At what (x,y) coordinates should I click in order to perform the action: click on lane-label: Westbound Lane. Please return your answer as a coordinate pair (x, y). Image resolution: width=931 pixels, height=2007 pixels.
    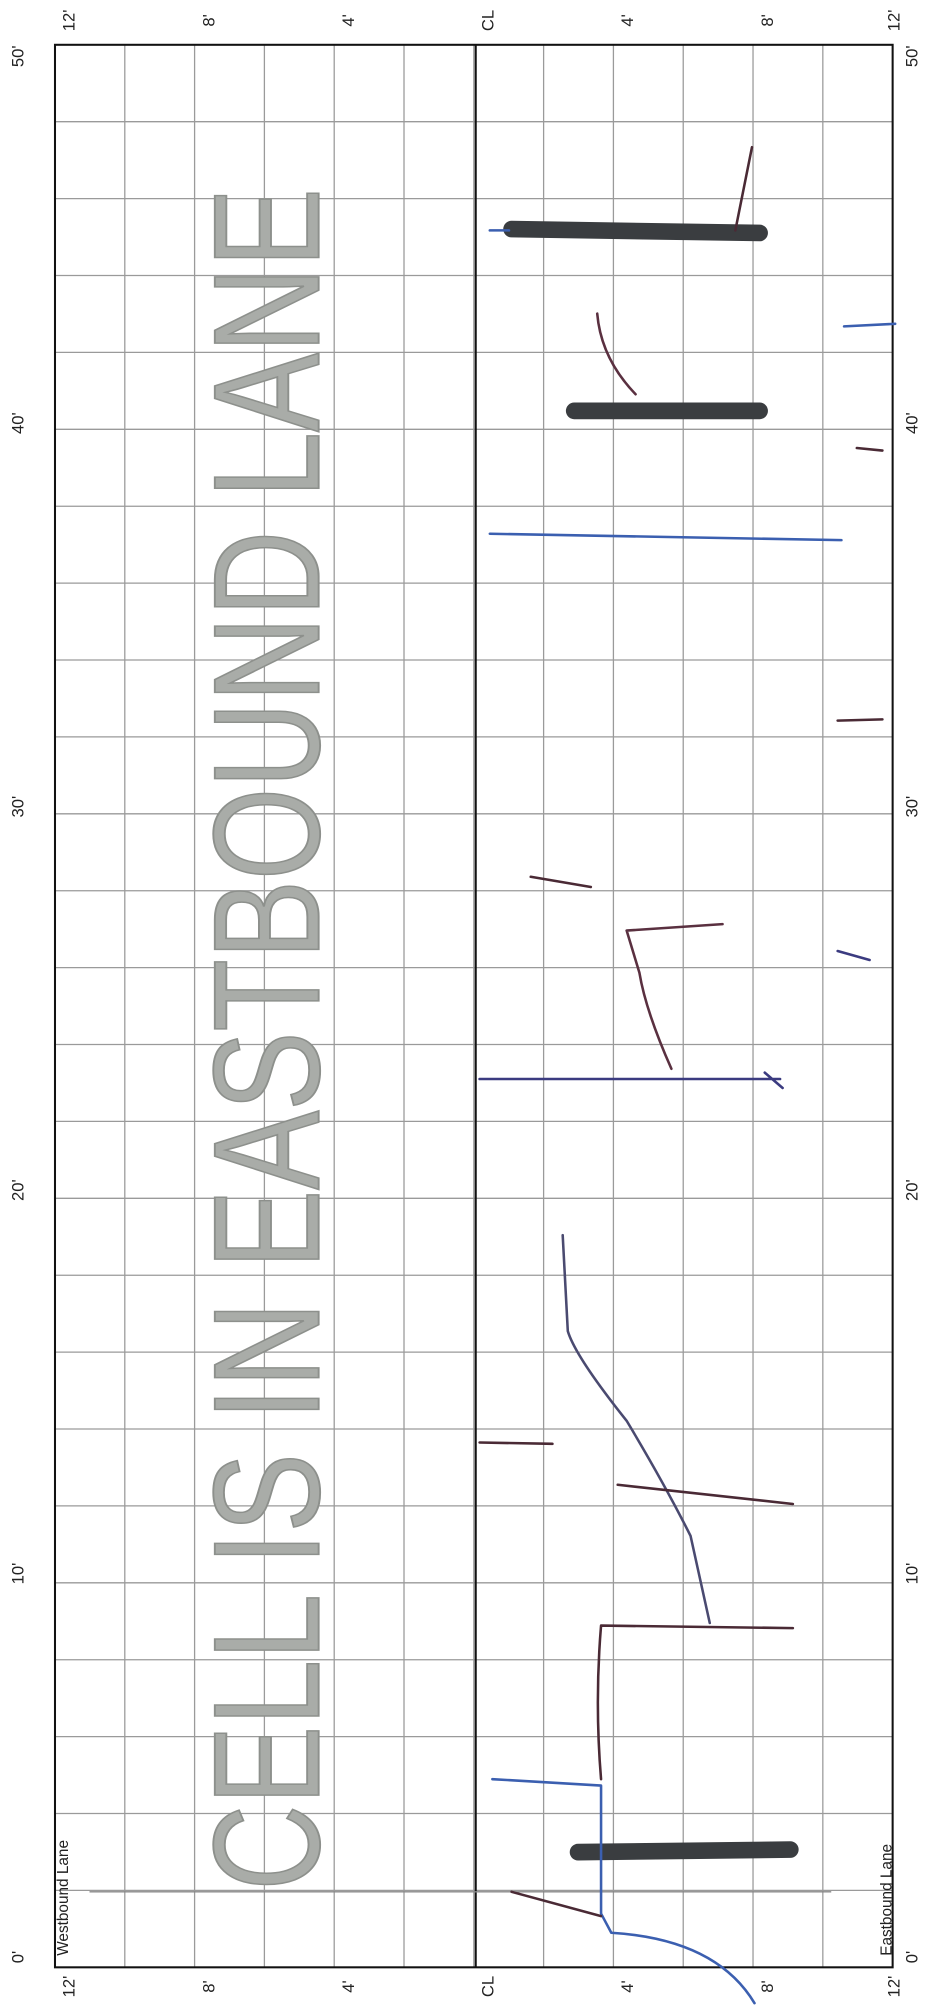
    Looking at the image, I should click on (63, 1898).